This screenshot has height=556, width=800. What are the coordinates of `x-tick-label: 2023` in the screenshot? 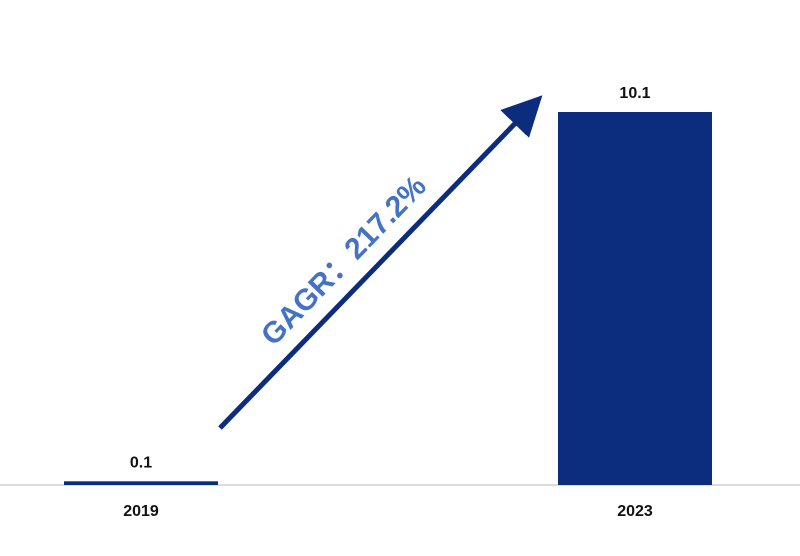 It's located at (635, 511).